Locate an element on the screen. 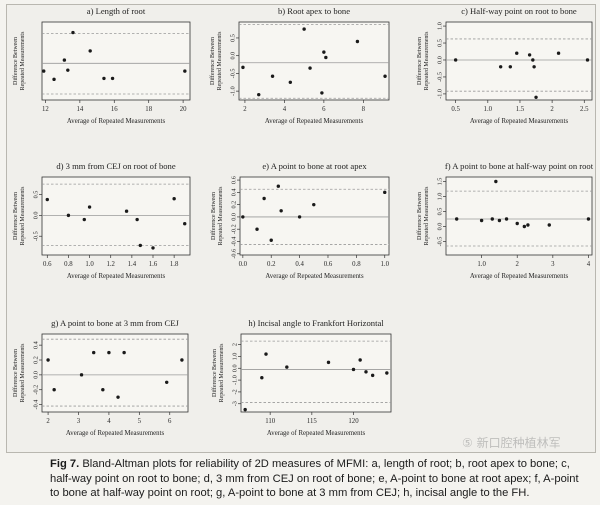 The height and width of the screenshot is (505, 600). chart-title: g) A point to bone at 3 mm from CEJ is located at coordinates (115, 323).